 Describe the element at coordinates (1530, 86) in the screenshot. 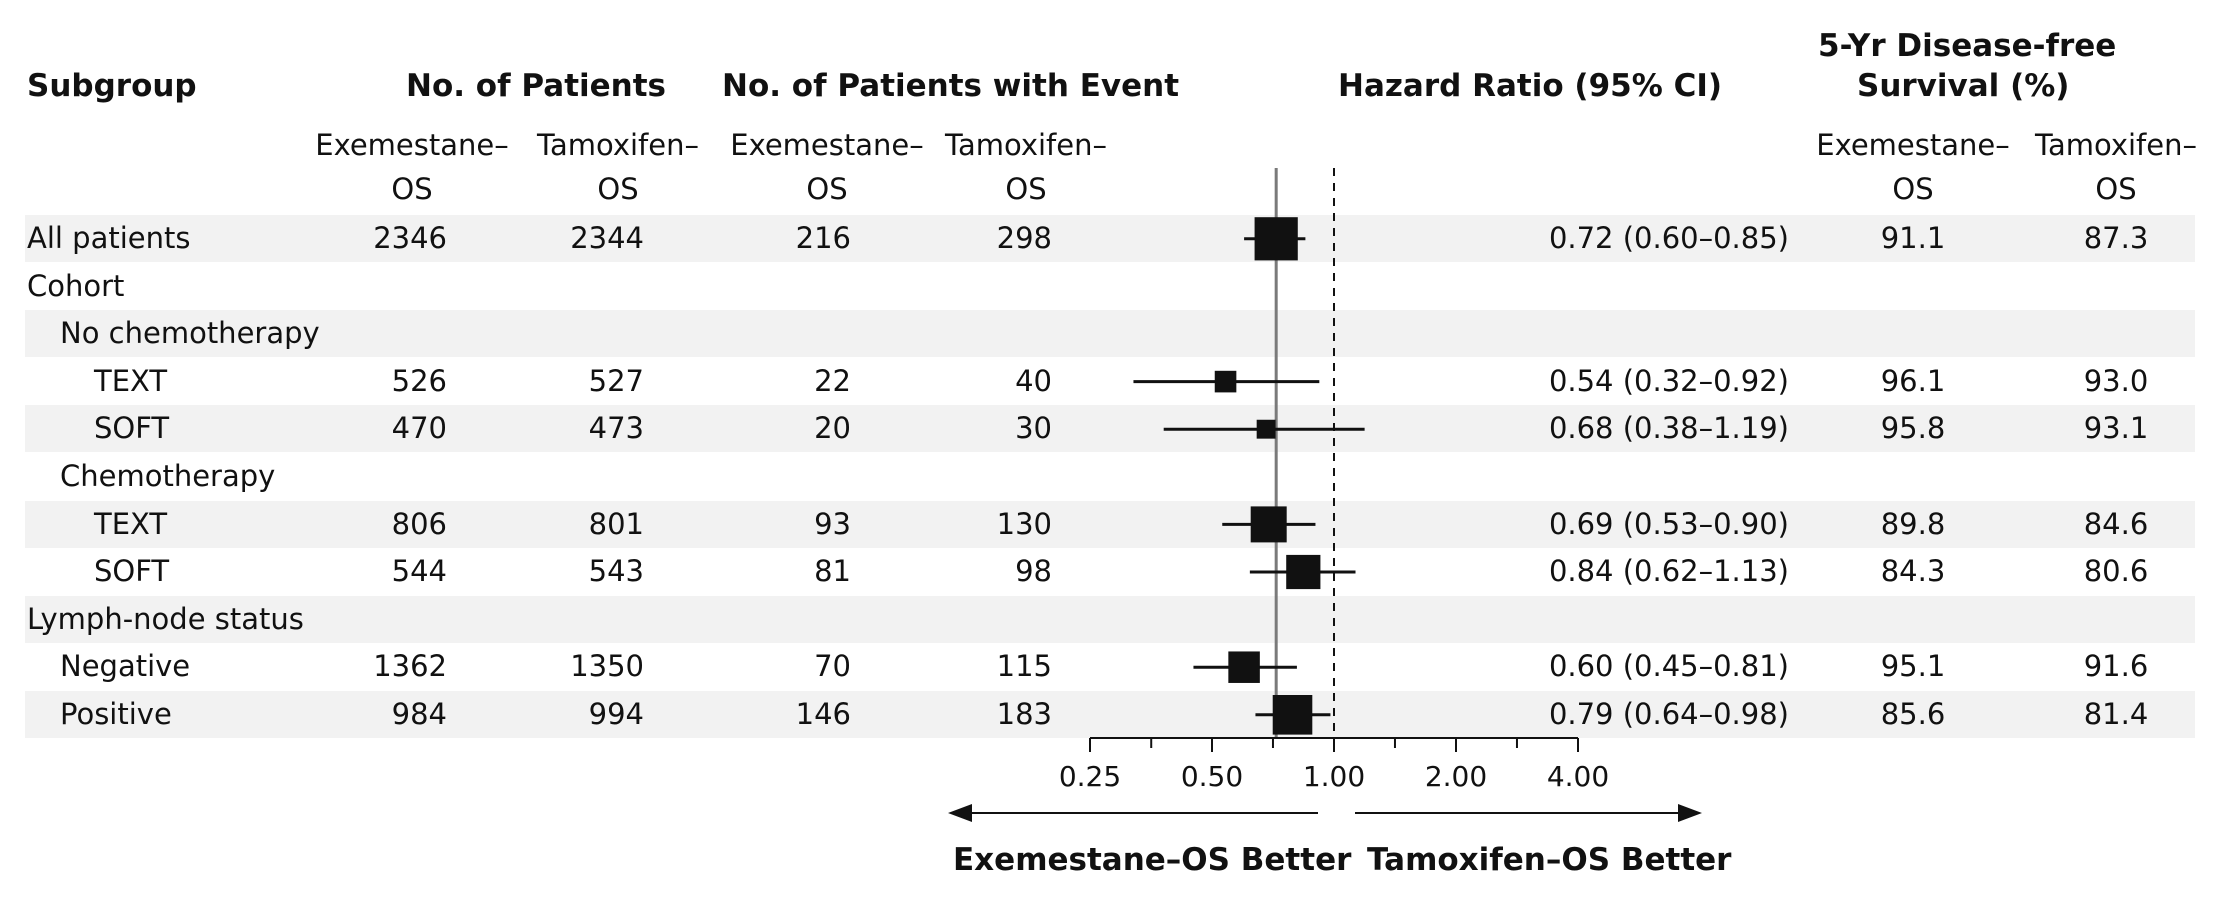

I see `header-hazard-ratio: Hazard Ratio (95% CI)` at that location.